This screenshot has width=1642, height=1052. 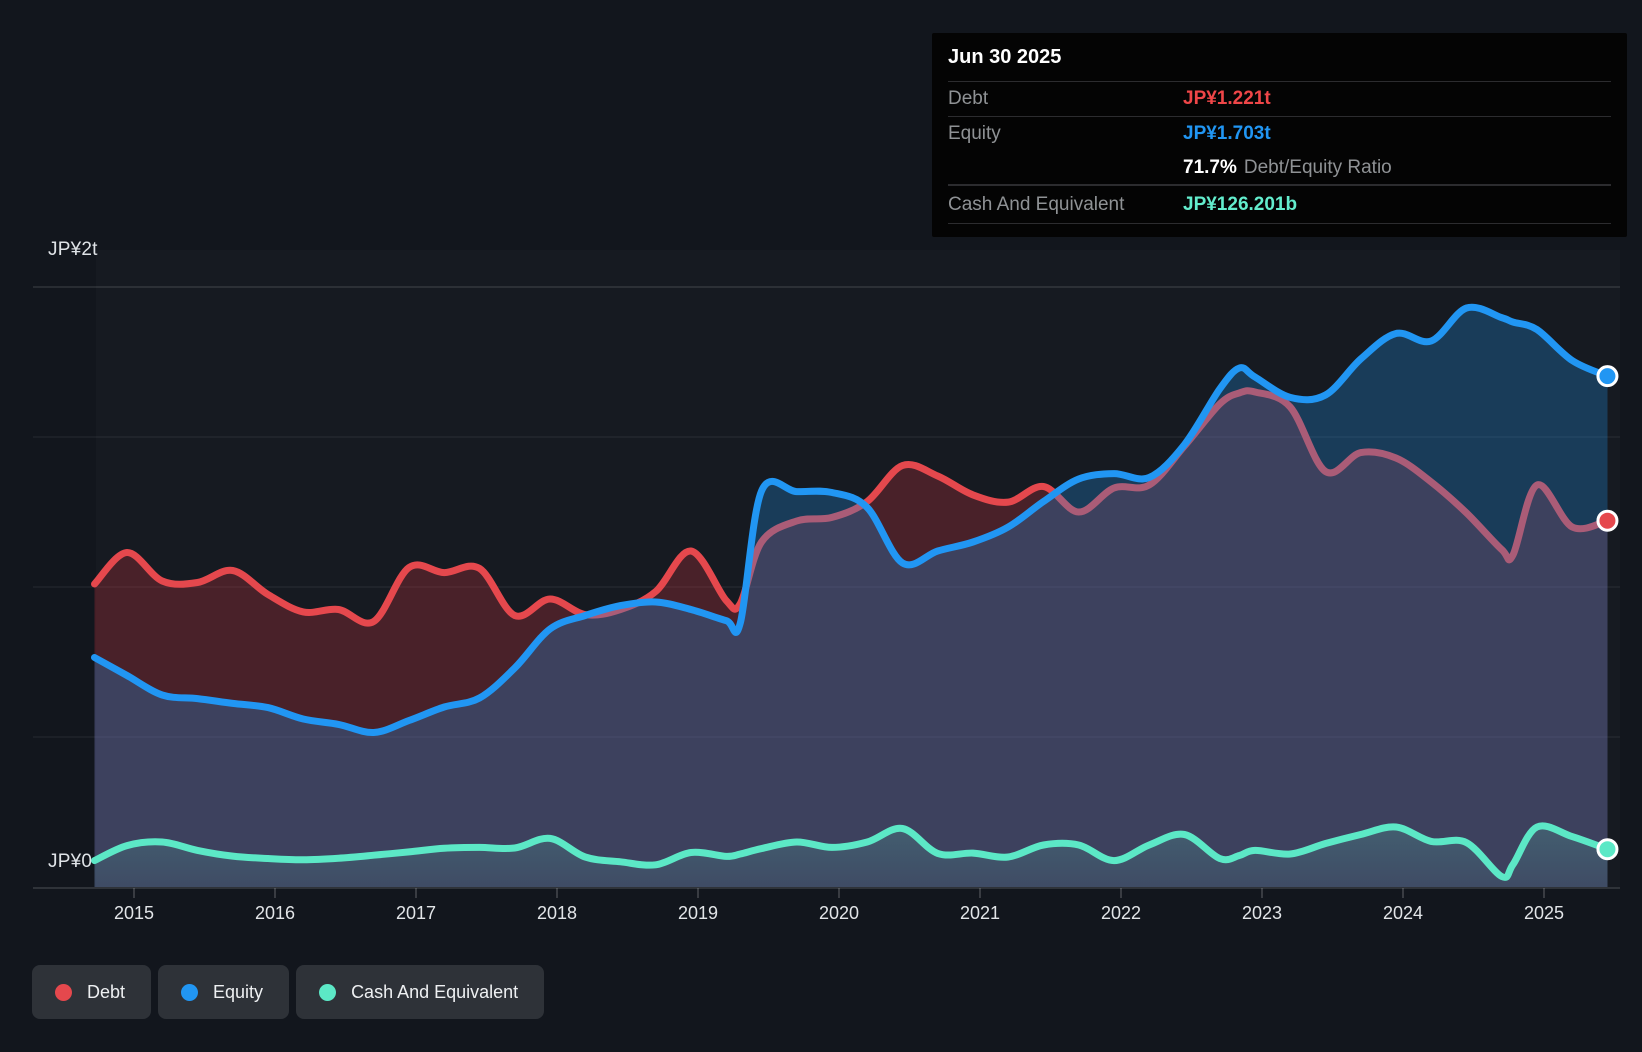 I want to click on tooltip-row-debt: Debt JP¥1.221t, so click(x=1279, y=98).